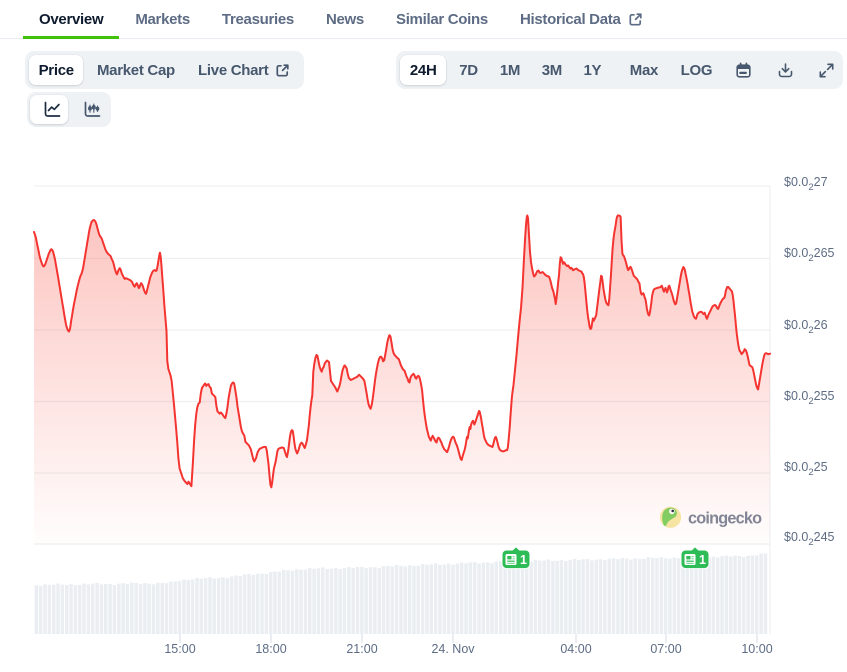 This screenshot has height=672, width=847. What do you see at coordinates (523, 560) in the screenshot?
I see `svg-text: 1` at bounding box center [523, 560].